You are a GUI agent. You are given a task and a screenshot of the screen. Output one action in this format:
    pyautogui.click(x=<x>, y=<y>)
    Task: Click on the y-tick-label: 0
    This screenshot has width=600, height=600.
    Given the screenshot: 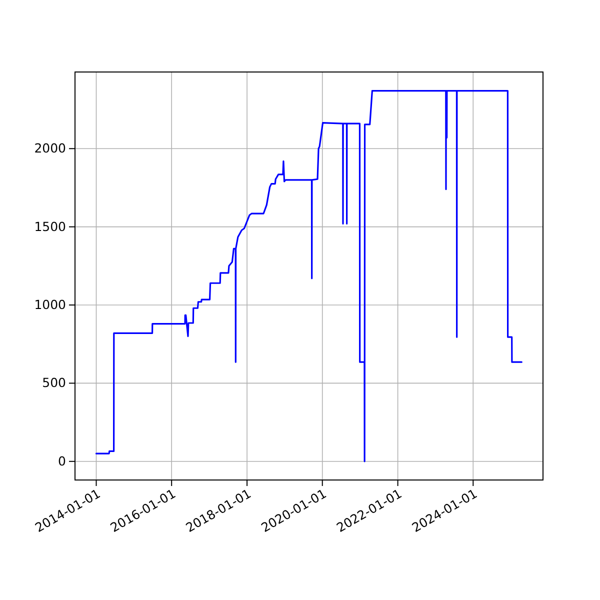 What is the action you would take?
    pyautogui.click(x=62, y=460)
    